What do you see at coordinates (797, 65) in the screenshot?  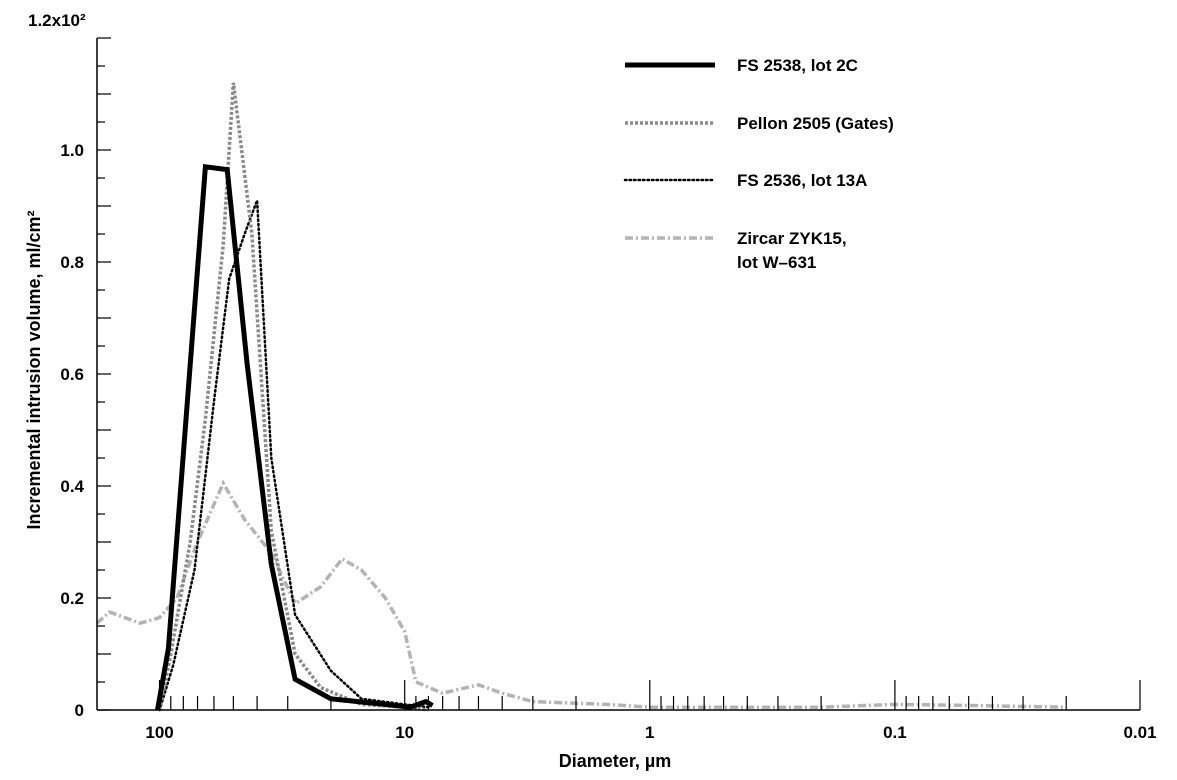 I see `legend-label-0: FS 2538, lot 2C` at bounding box center [797, 65].